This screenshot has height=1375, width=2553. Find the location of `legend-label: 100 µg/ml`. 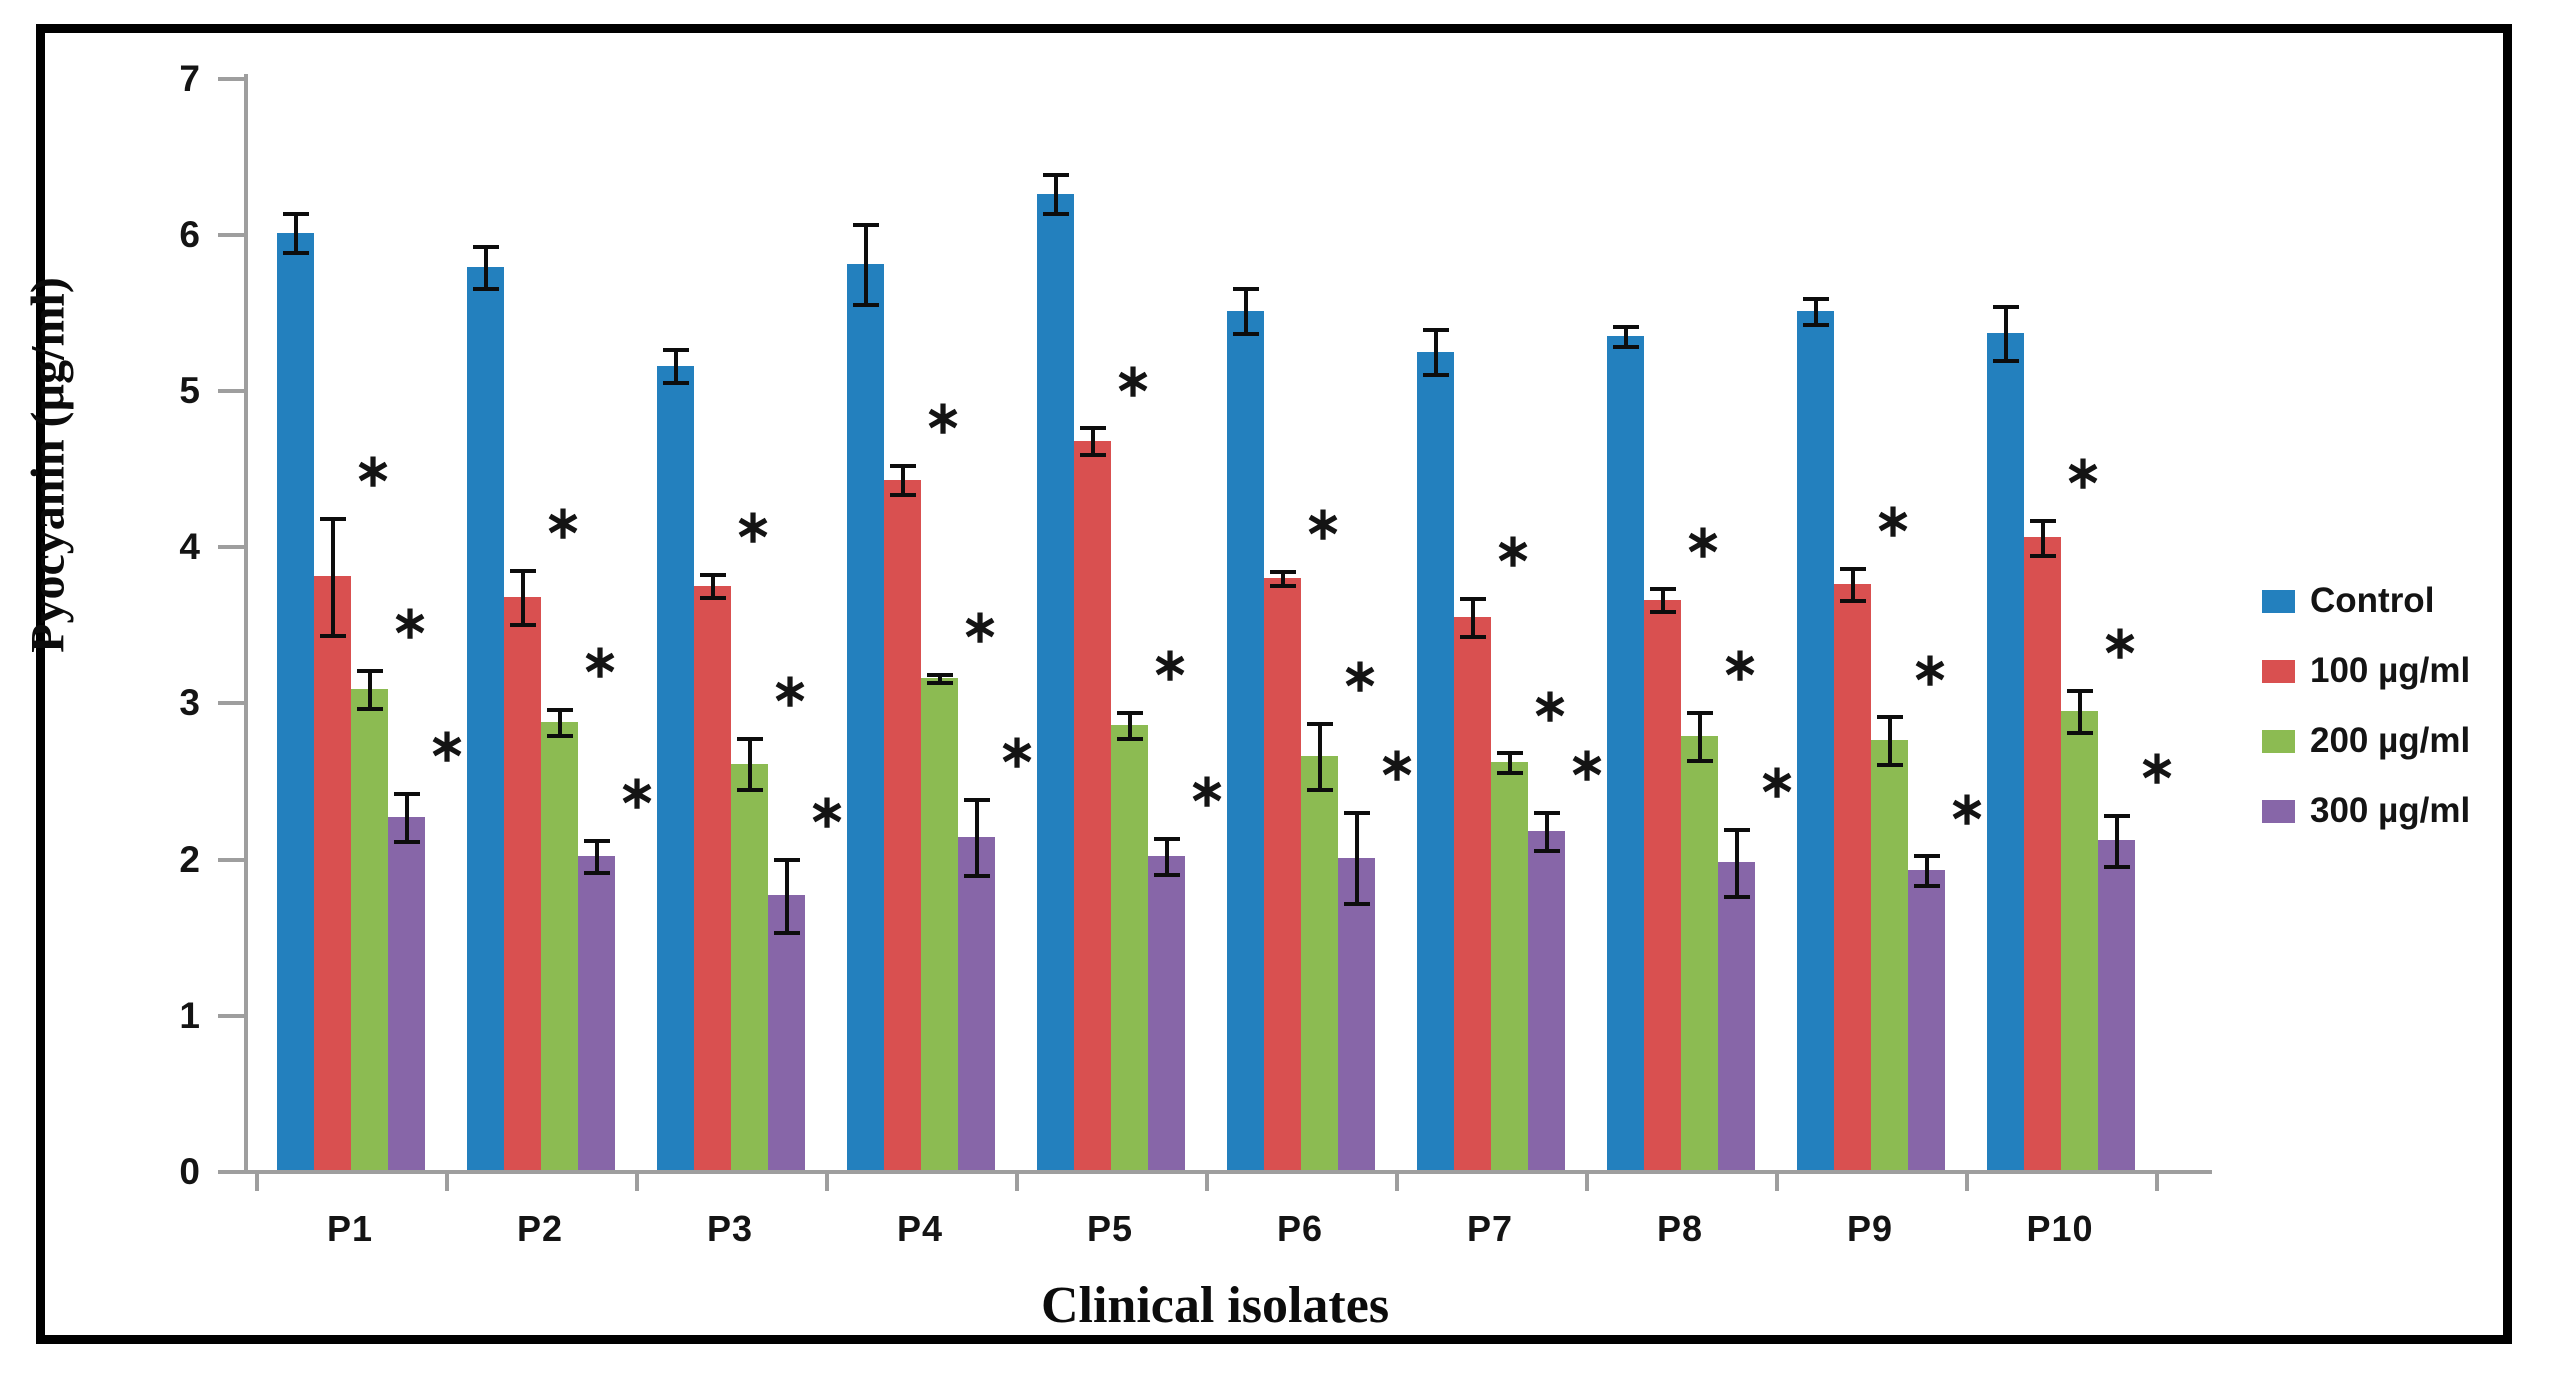

legend-label: 100 µg/ml is located at coordinates (2390, 670).